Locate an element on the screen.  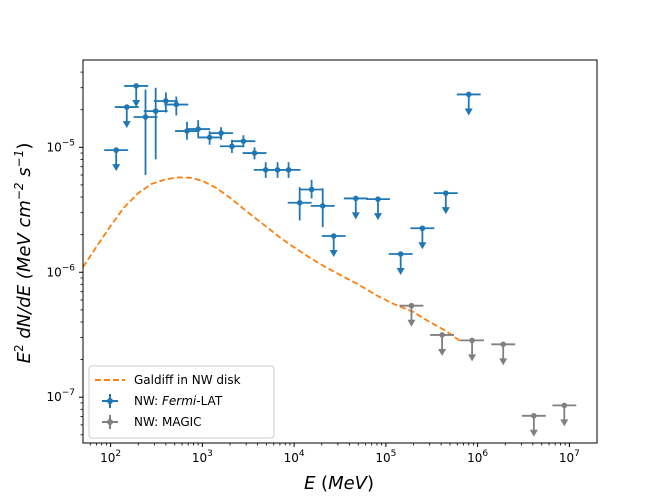
y-tick-label: 10⁻⁷ is located at coordinates (60, 396).